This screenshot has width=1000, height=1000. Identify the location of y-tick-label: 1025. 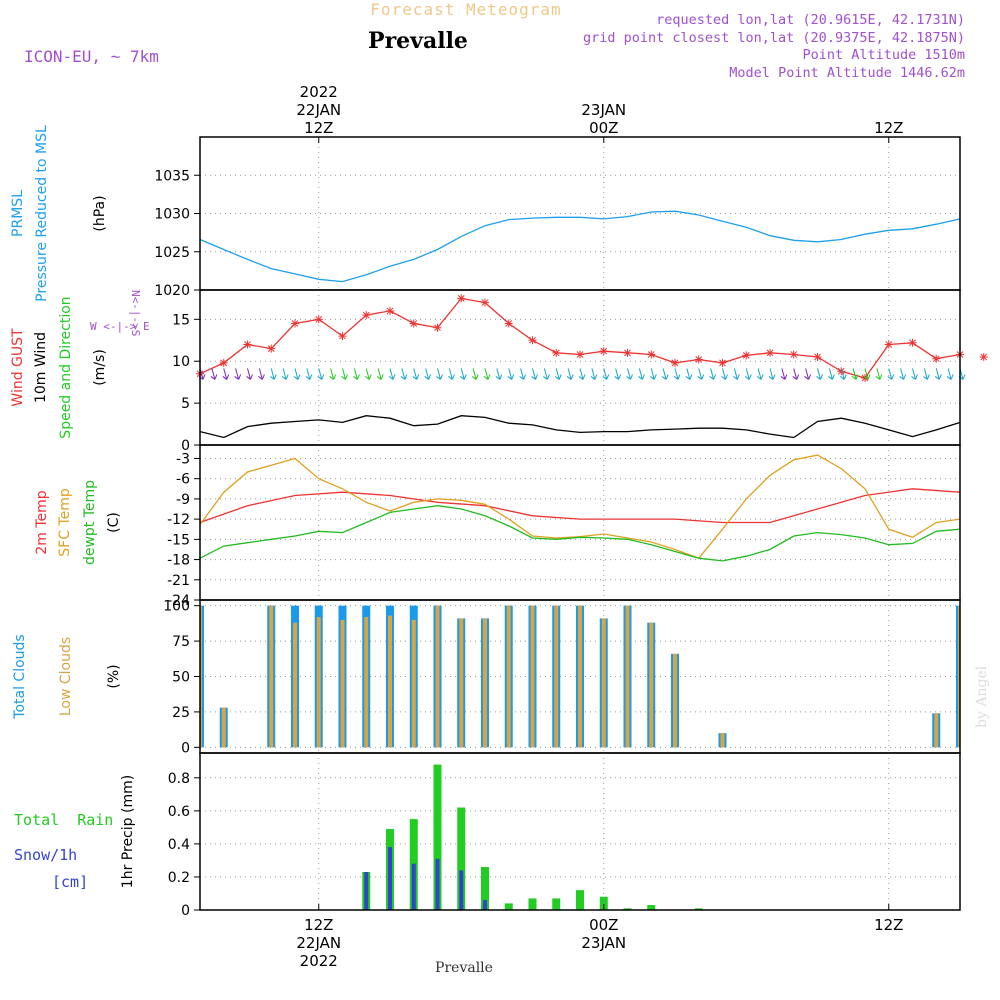
(172, 253).